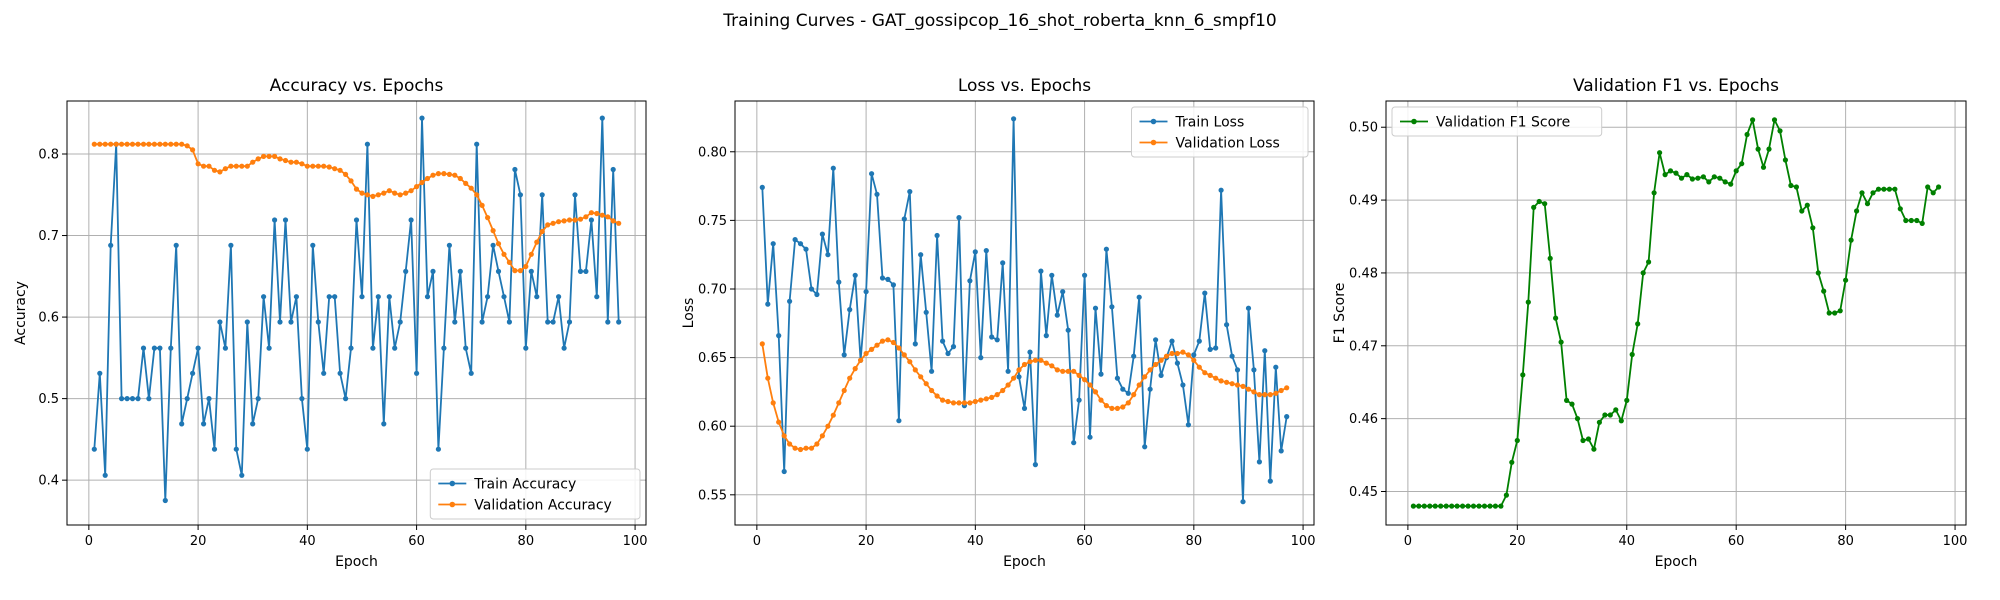  I want to click on accuracy-legend-label-1: Validation Accuracy, so click(543, 506).